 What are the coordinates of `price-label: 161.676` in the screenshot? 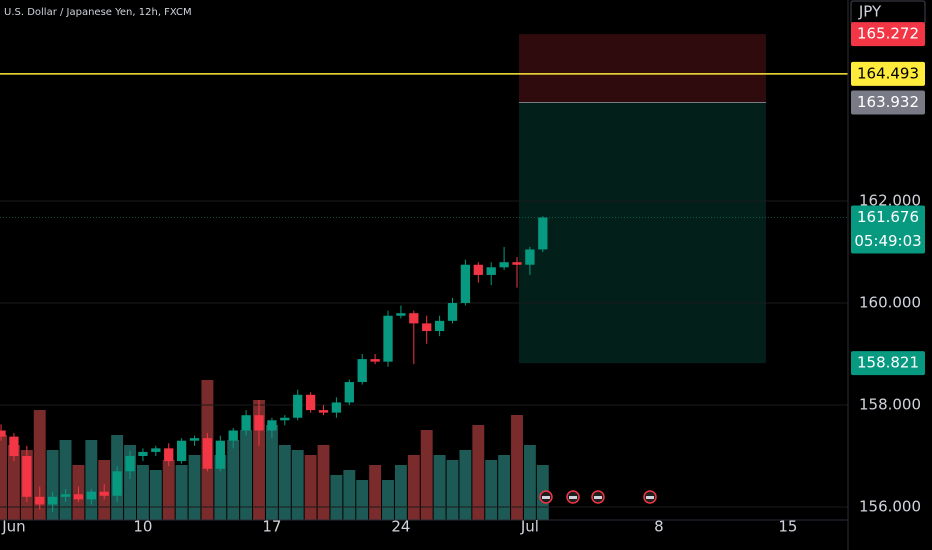 It's located at (888, 217).